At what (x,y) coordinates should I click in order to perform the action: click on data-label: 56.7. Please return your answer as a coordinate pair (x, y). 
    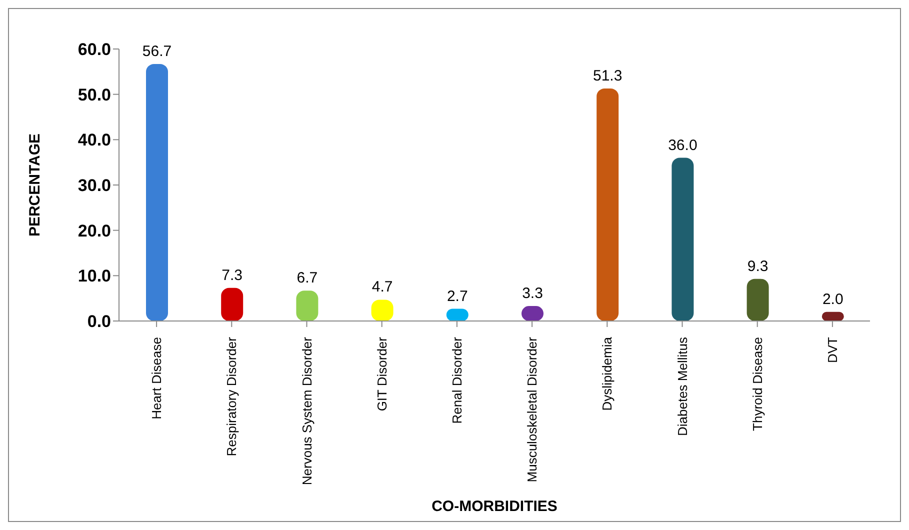
    Looking at the image, I should click on (157, 51).